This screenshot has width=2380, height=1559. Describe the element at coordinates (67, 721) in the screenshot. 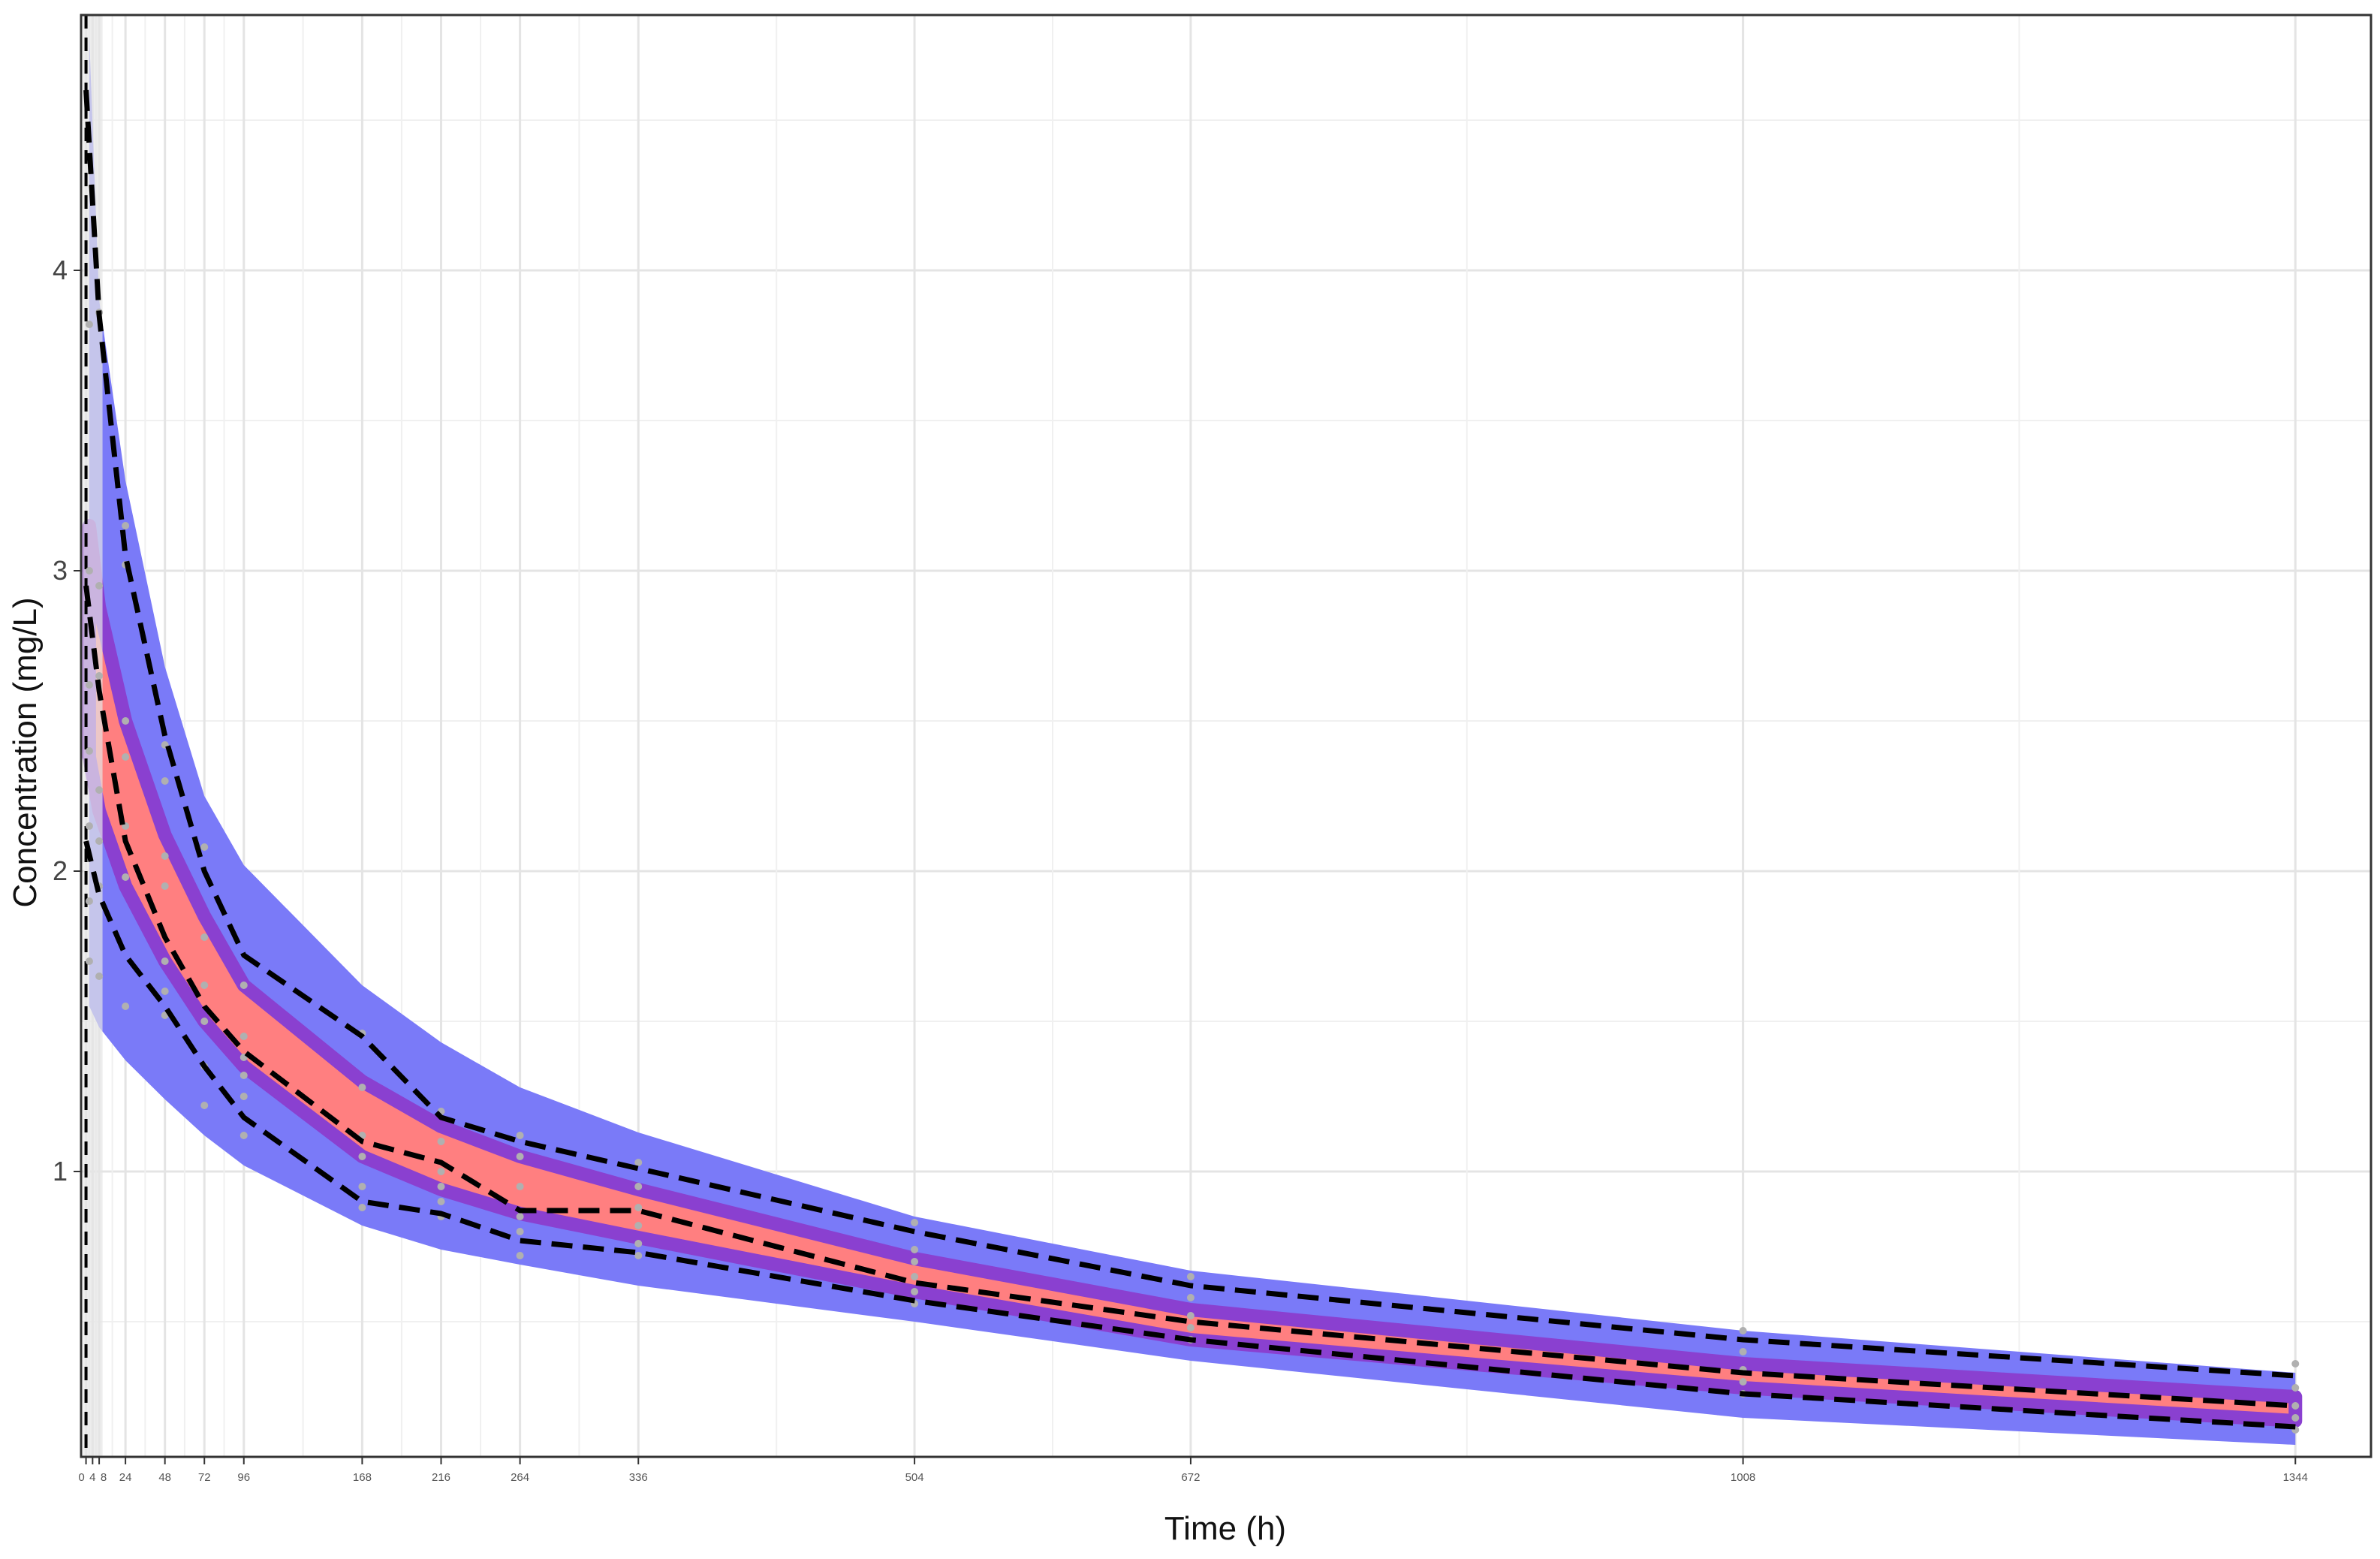

I see `y-axis-ticks: 1 2 3 4` at that location.